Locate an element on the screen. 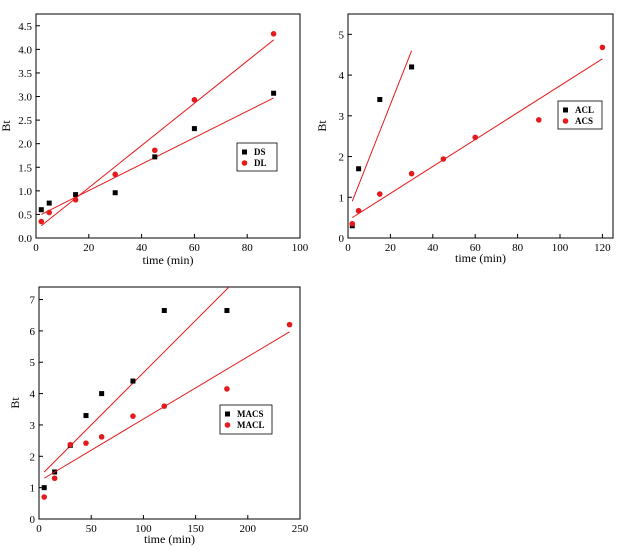 The width and height of the screenshot is (632, 550). x-tick-label: 200 is located at coordinates (248, 529).